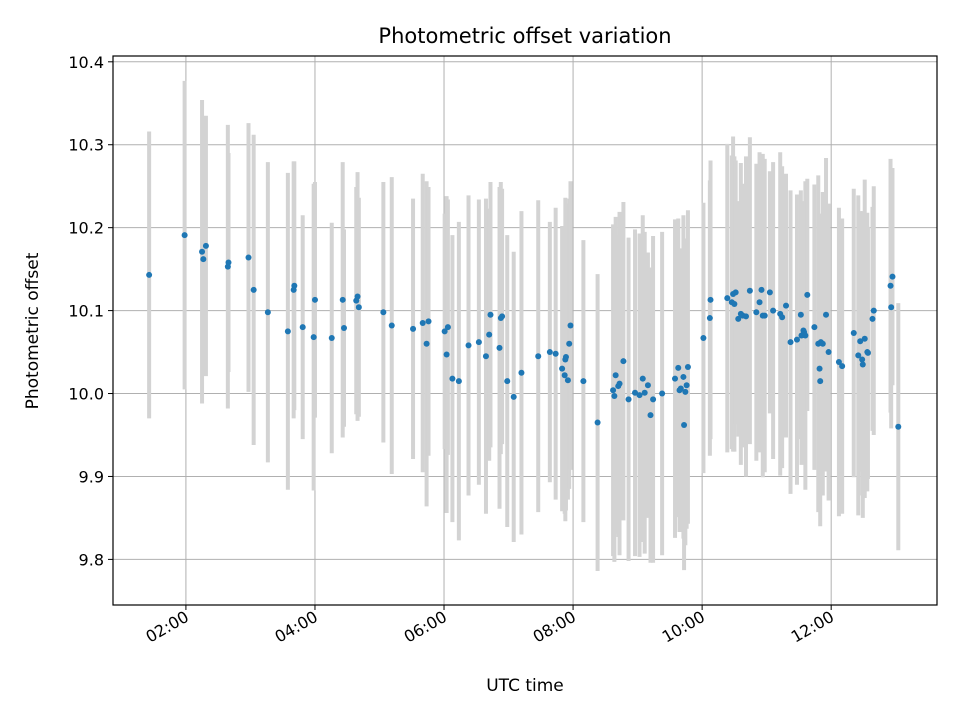  I want to click on y-axis-label: Photometric offset, so click(33, 330).